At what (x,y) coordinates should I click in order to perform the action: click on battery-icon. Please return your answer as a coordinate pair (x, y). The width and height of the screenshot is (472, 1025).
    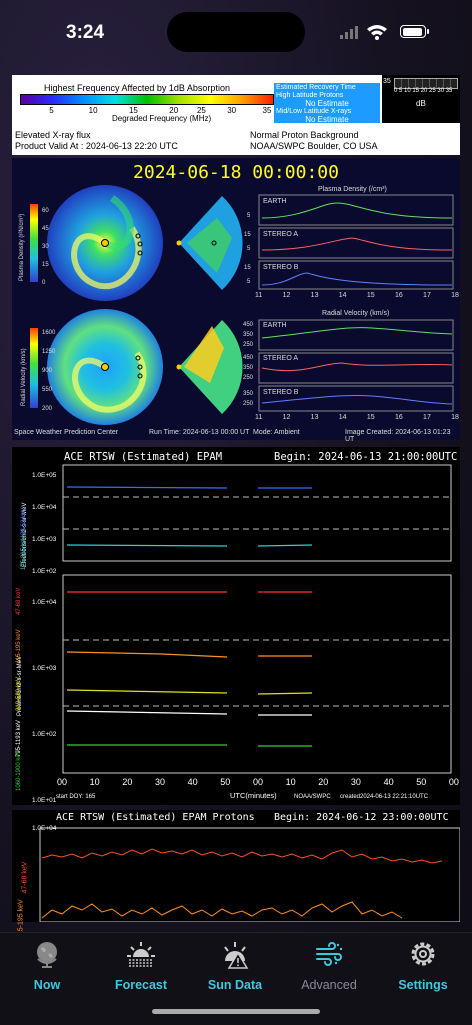
    Looking at the image, I should click on (414, 31).